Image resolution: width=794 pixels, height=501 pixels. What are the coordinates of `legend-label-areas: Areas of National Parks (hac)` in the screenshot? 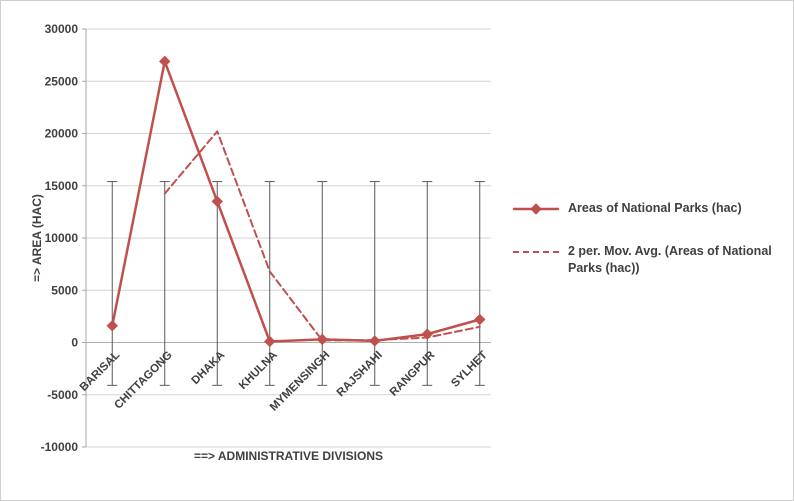 It's located at (655, 208).